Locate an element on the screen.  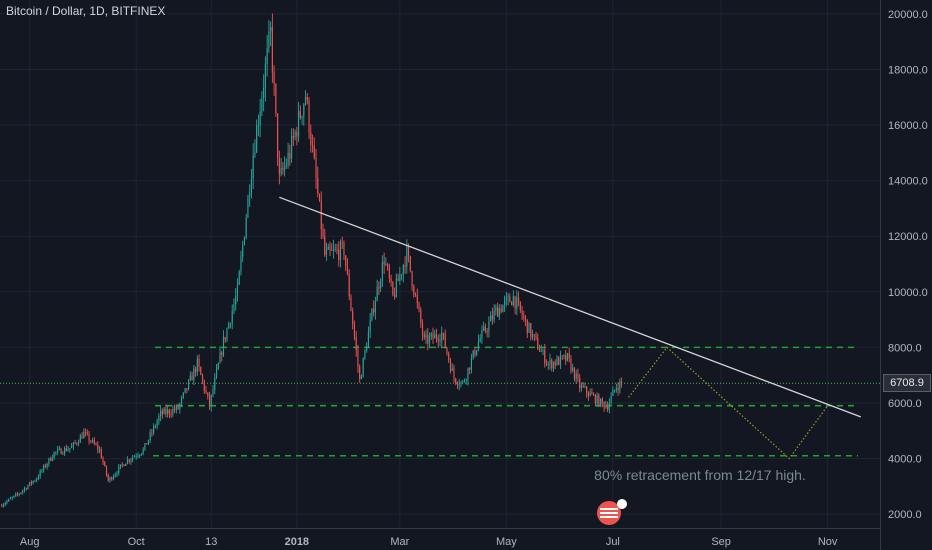
annotation-text: 80% retracement from 12/17 high. is located at coordinates (700, 475).